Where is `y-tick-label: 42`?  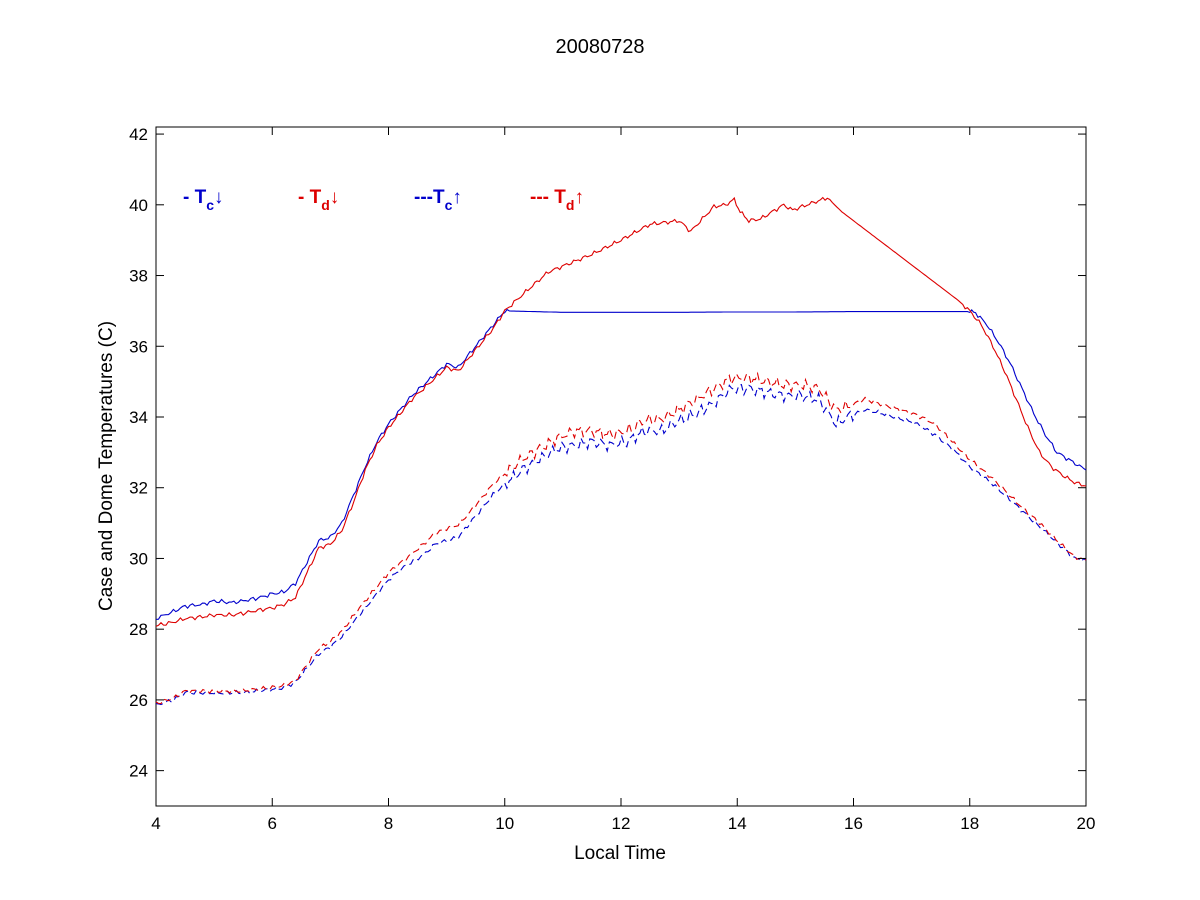 y-tick-label: 42 is located at coordinates (138, 134).